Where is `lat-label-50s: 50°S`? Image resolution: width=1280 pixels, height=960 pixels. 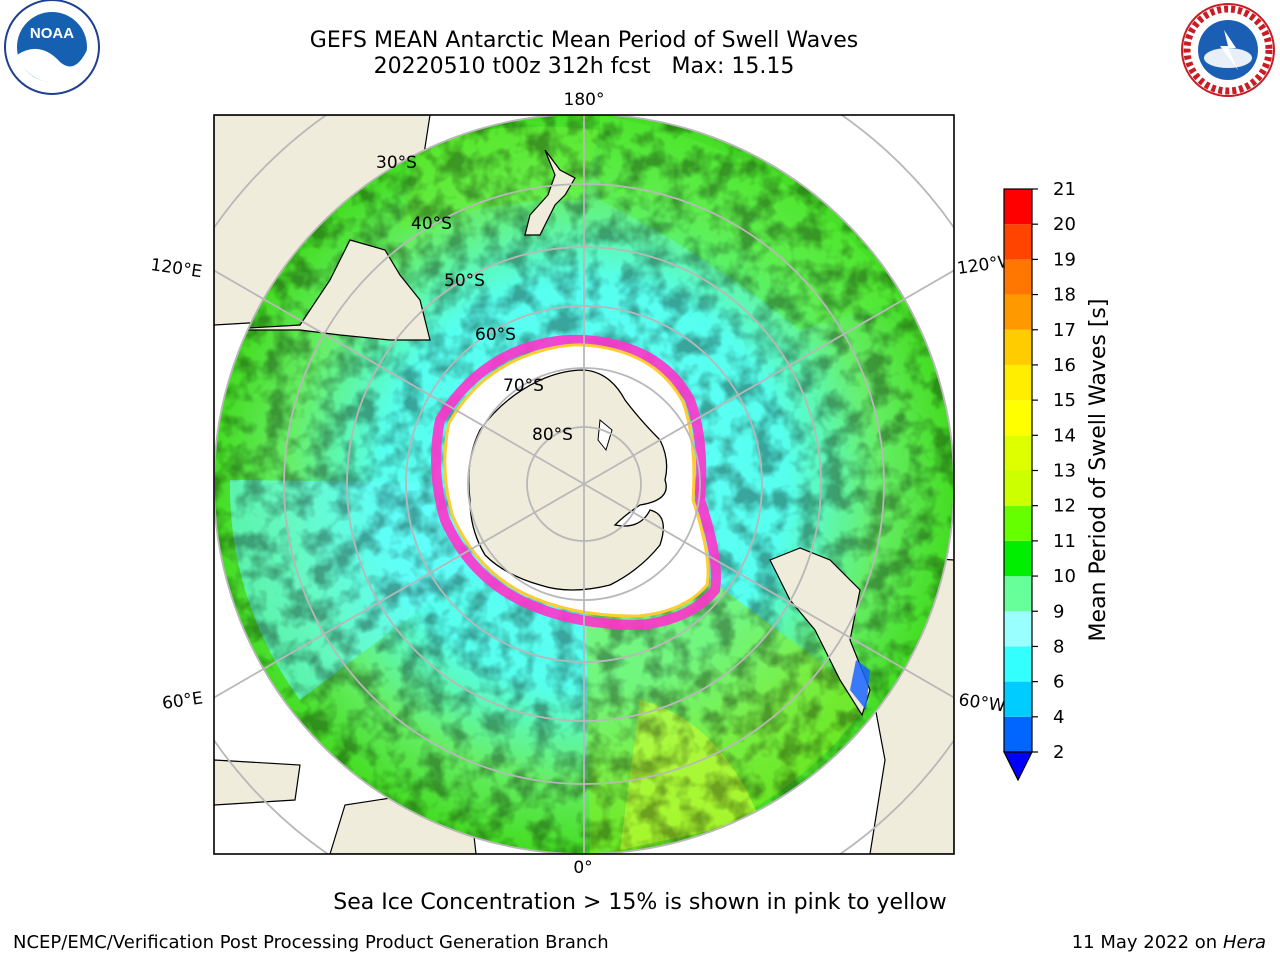 lat-label-50s: 50°S is located at coordinates (464, 281).